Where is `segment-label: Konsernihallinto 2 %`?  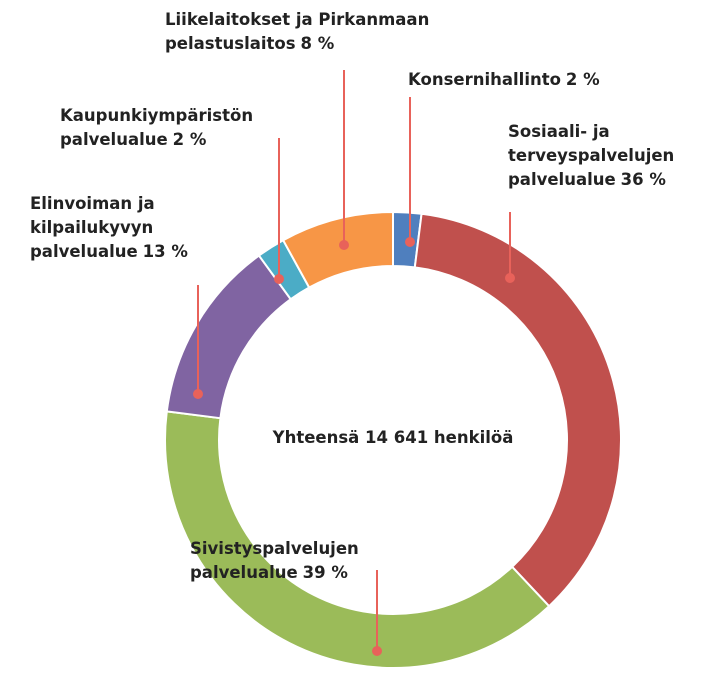 segment-label: Konsernihallinto 2 % is located at coordinates (523, 80).